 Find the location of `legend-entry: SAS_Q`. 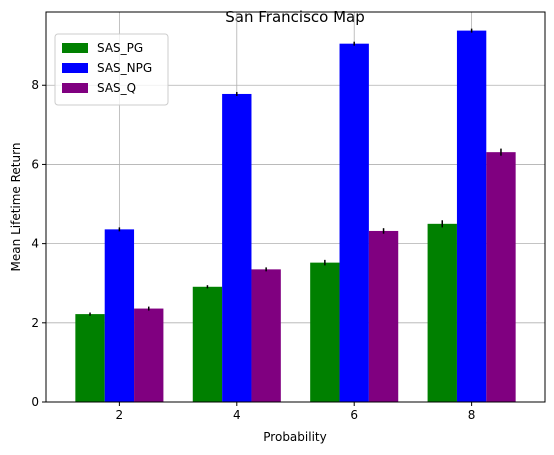

legend-entry: SAS_Q is located at coordinates (116, 88).